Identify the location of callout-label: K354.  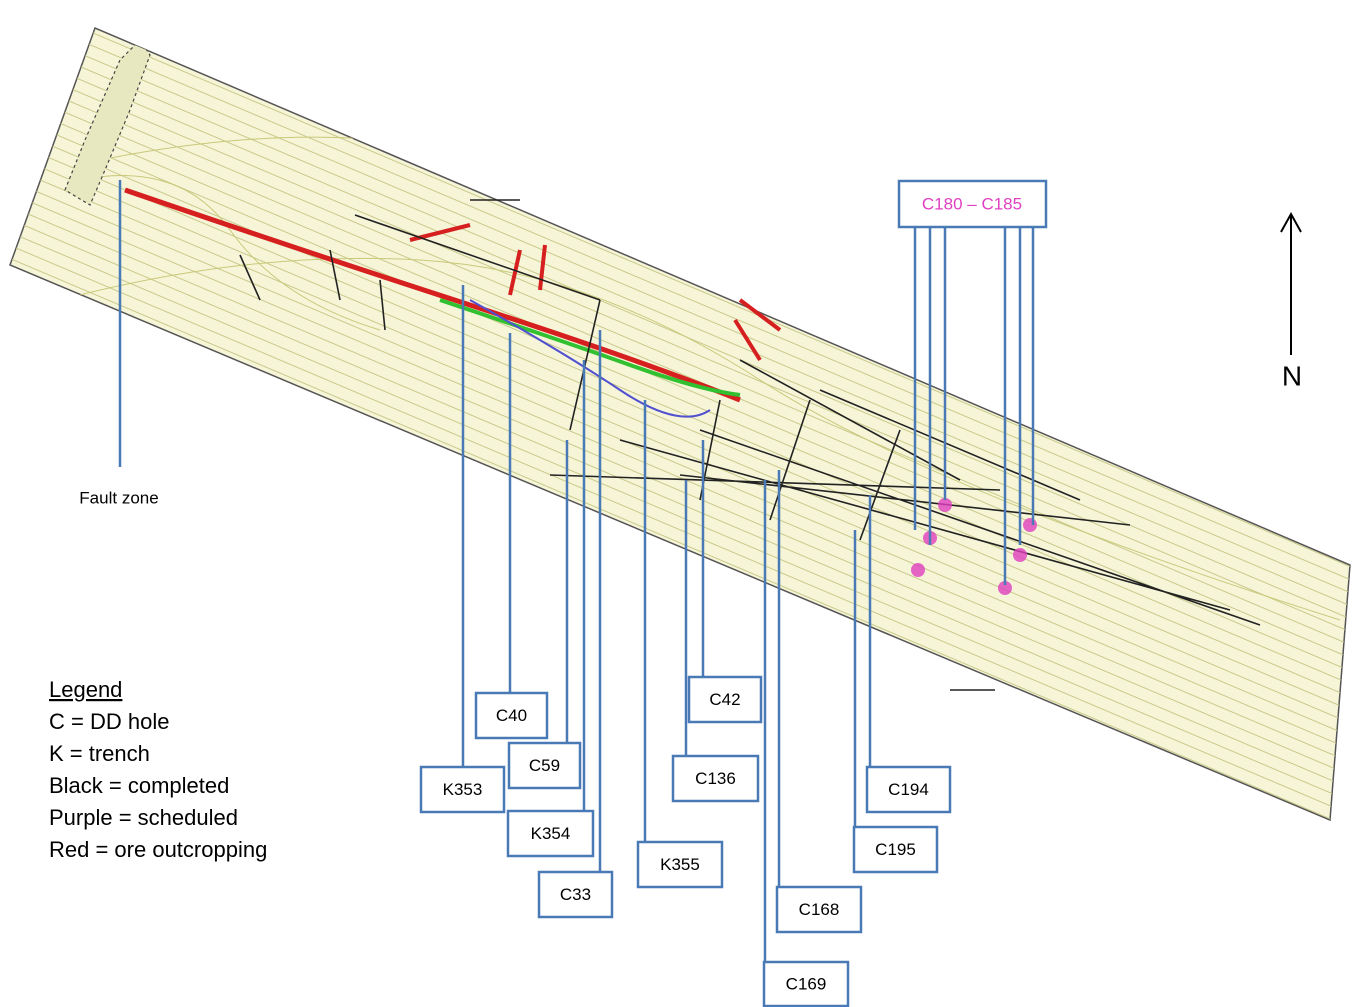
(551, 833).